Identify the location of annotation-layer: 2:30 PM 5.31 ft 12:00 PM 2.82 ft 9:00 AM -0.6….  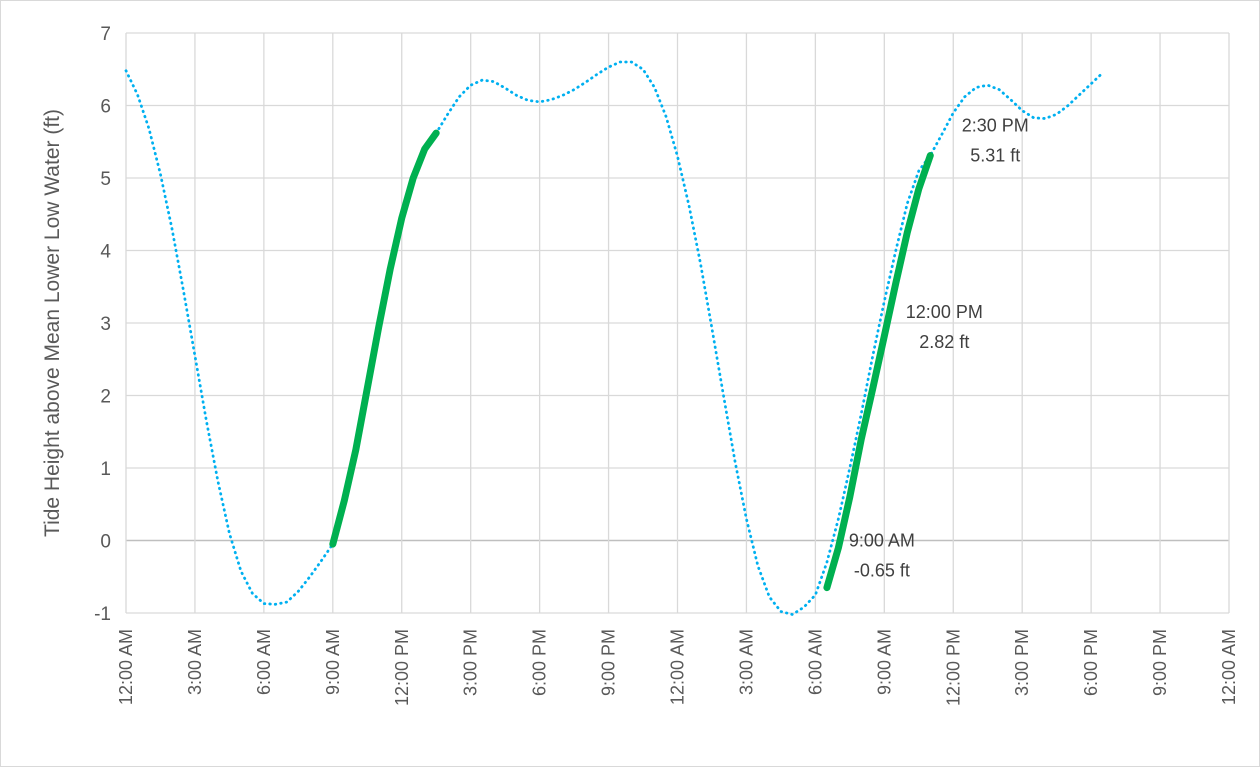
(939, 348).